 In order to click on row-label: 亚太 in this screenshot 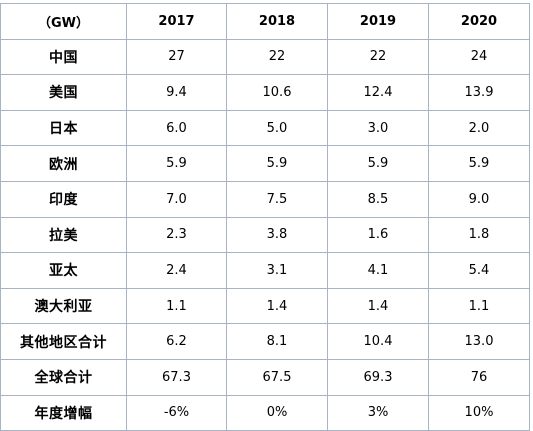, I will do `click(63, 270)`.